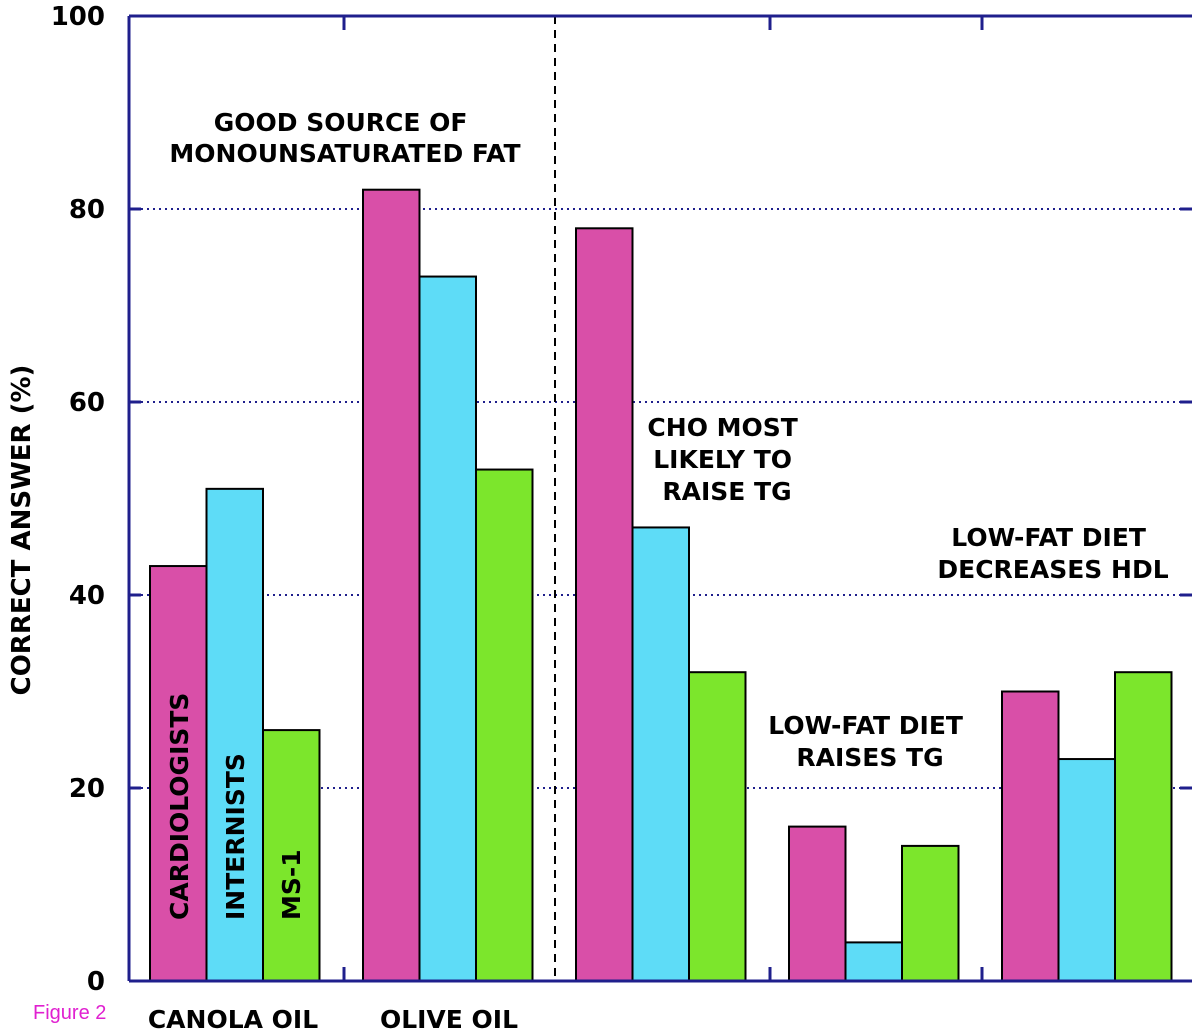 The height and width of the screenshot is (1032, 1192). Describe the element at coordinates (69, 1013) in the screenshot. I see `figure-label: Figure 2` at that location.